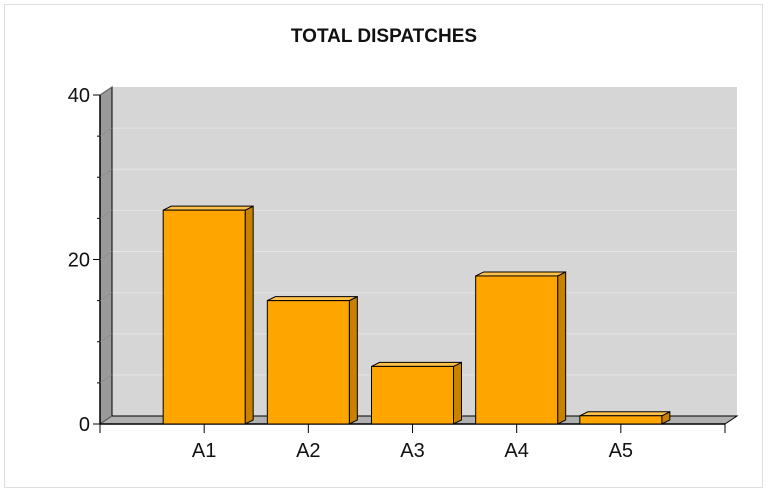 This screenshot has width=768, height=493. I want to click on y-tick-labels: 0 20 40, so click(79, 260).